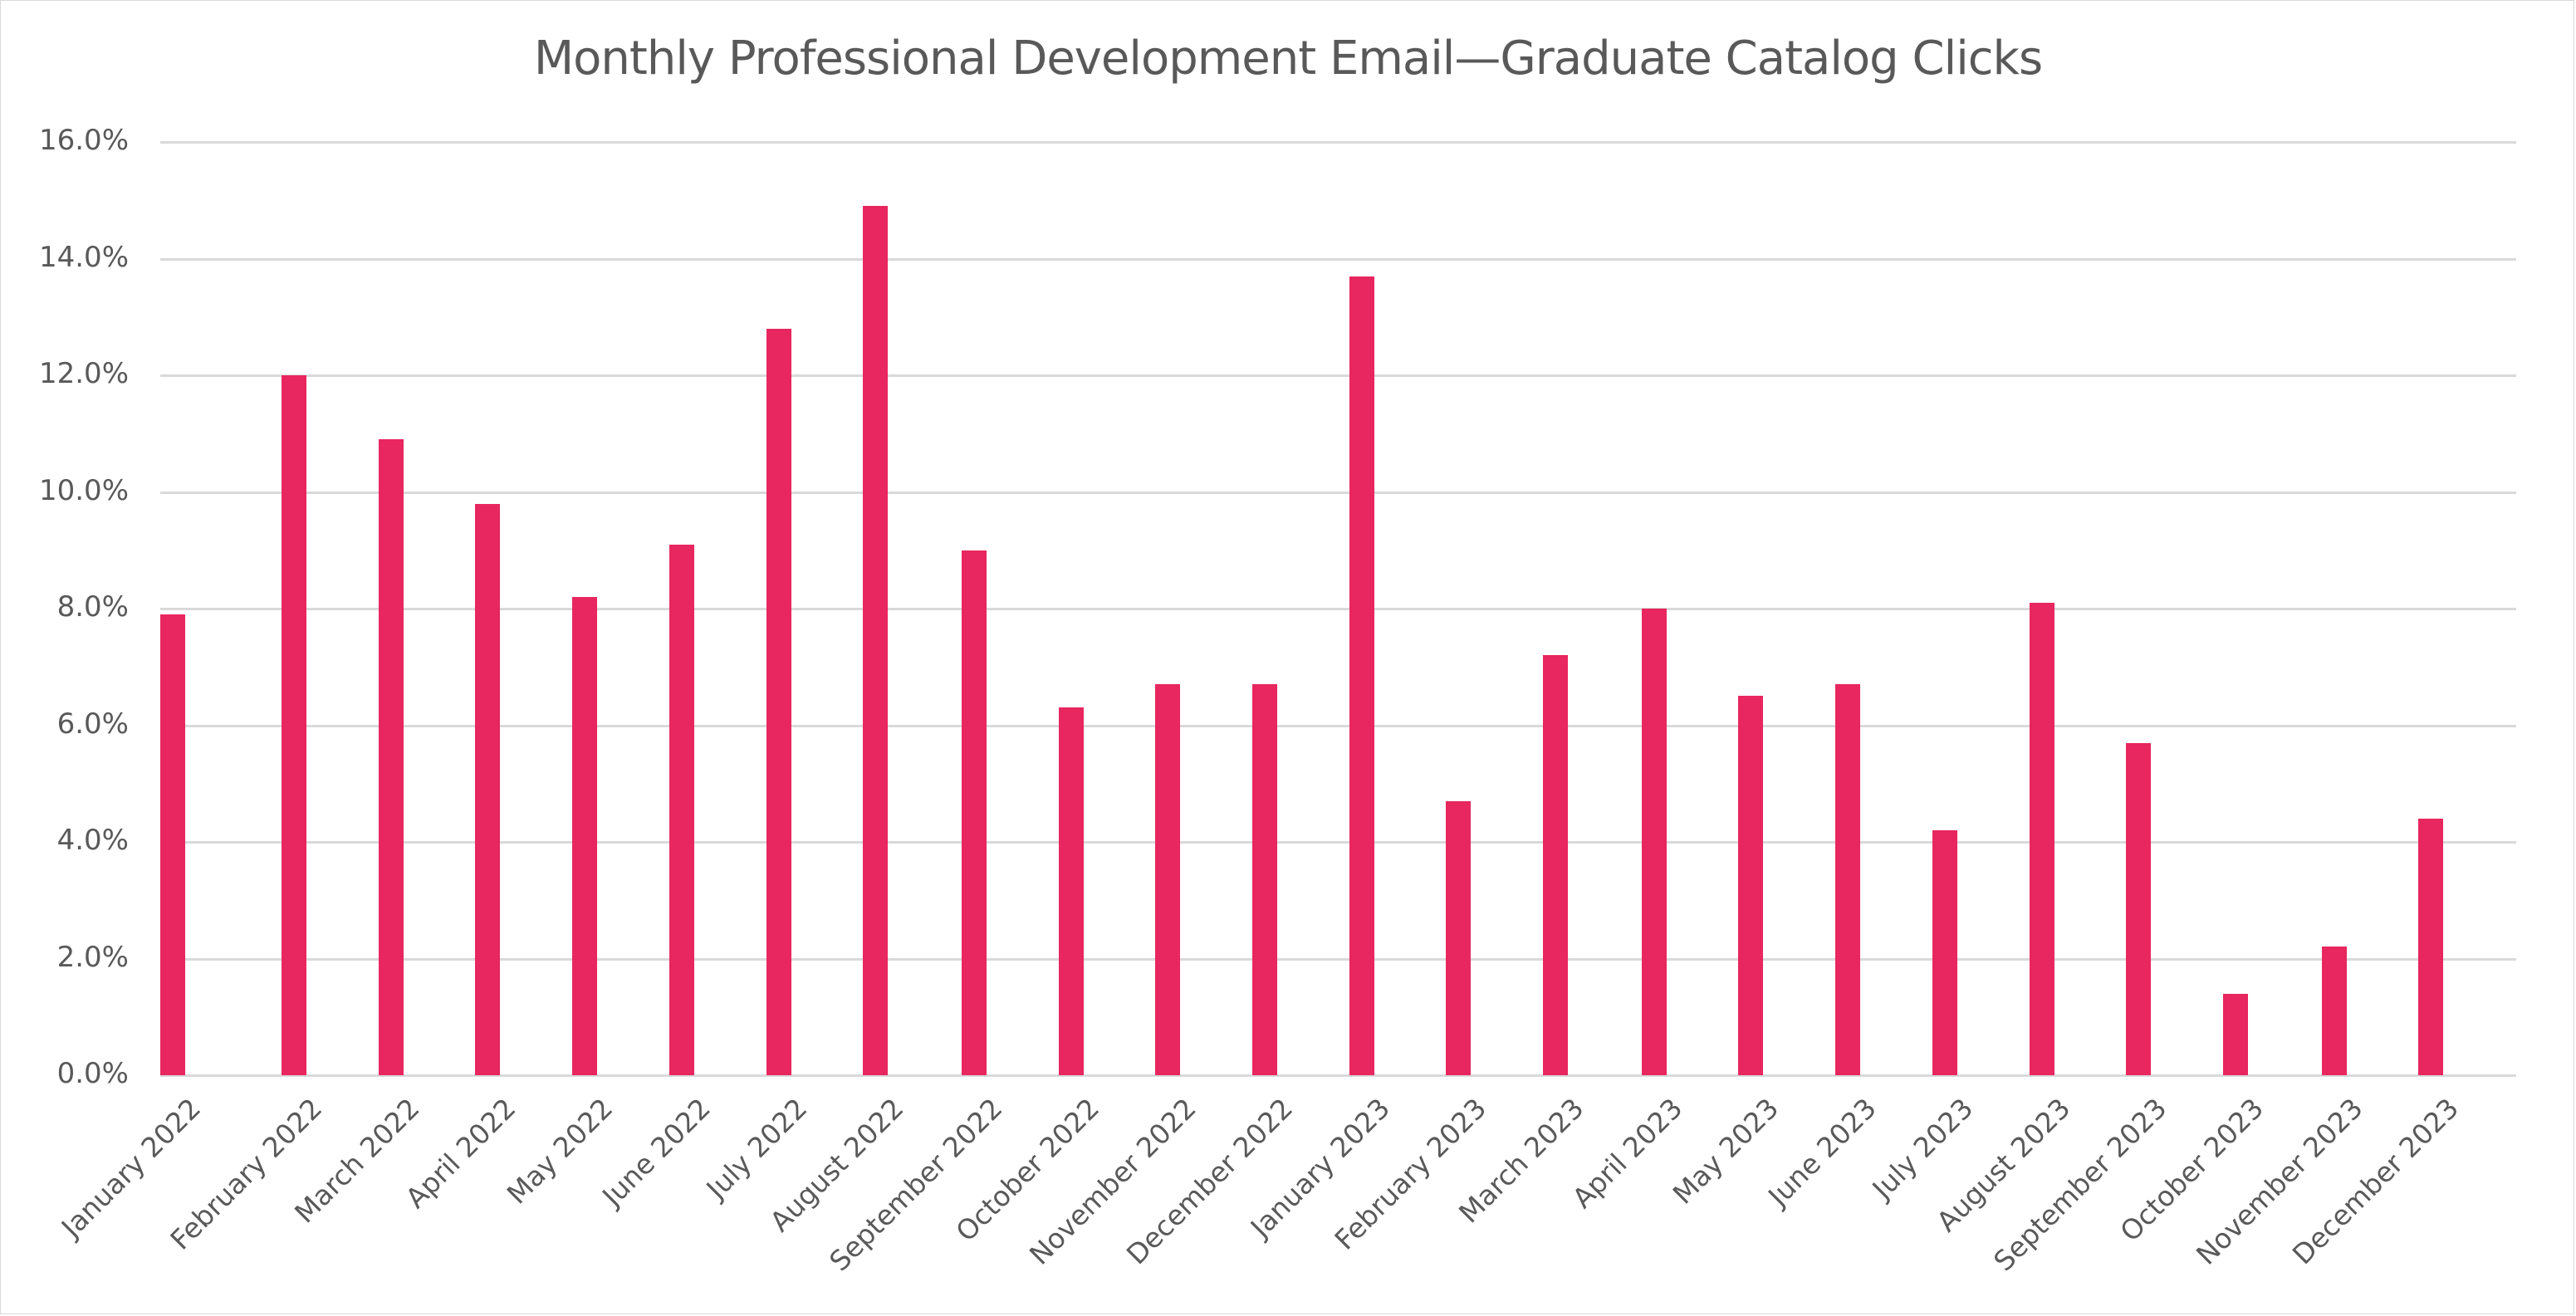 The width and height of the screenshot is (2576, 1316). I want to click on y-tick-label: 4.0%, so click(92, 841).